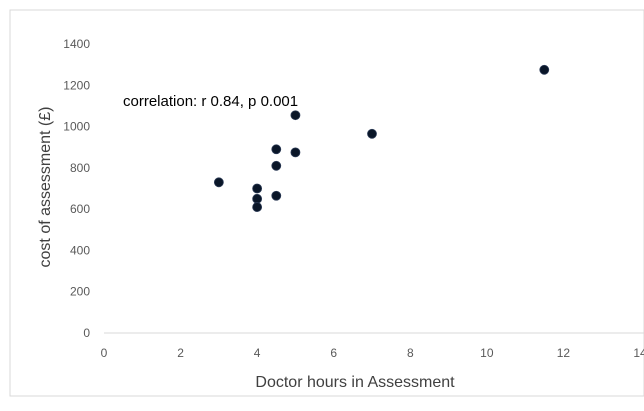  Describe the element at coordinates (180, 353) in the screenshot. I see `x-tick-label: 2` at that location.